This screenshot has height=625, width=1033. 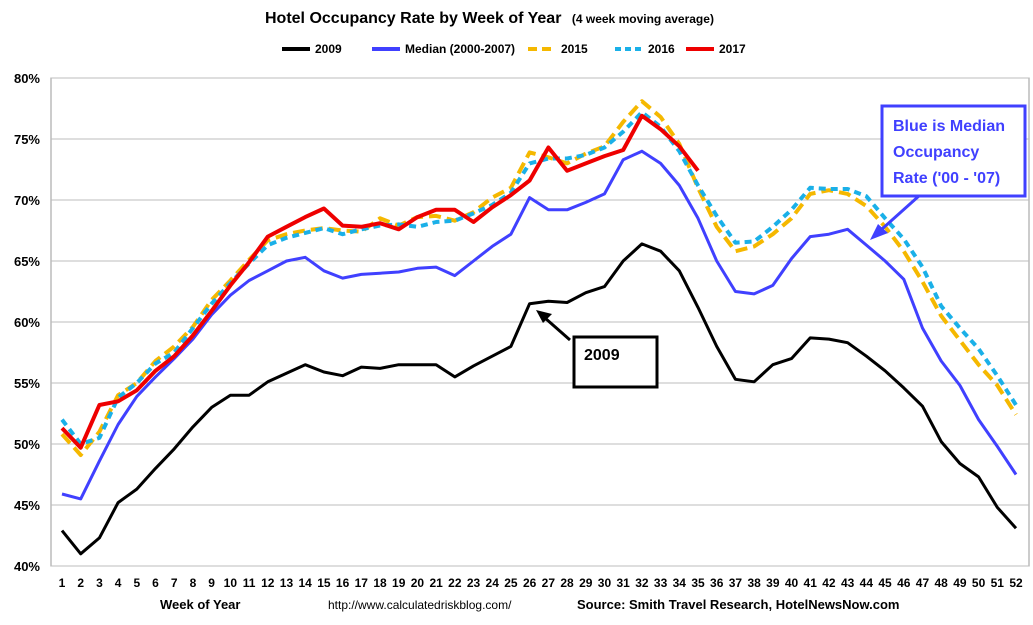 I want to click on x-tick-label: 7, so click(x=174, y=583).